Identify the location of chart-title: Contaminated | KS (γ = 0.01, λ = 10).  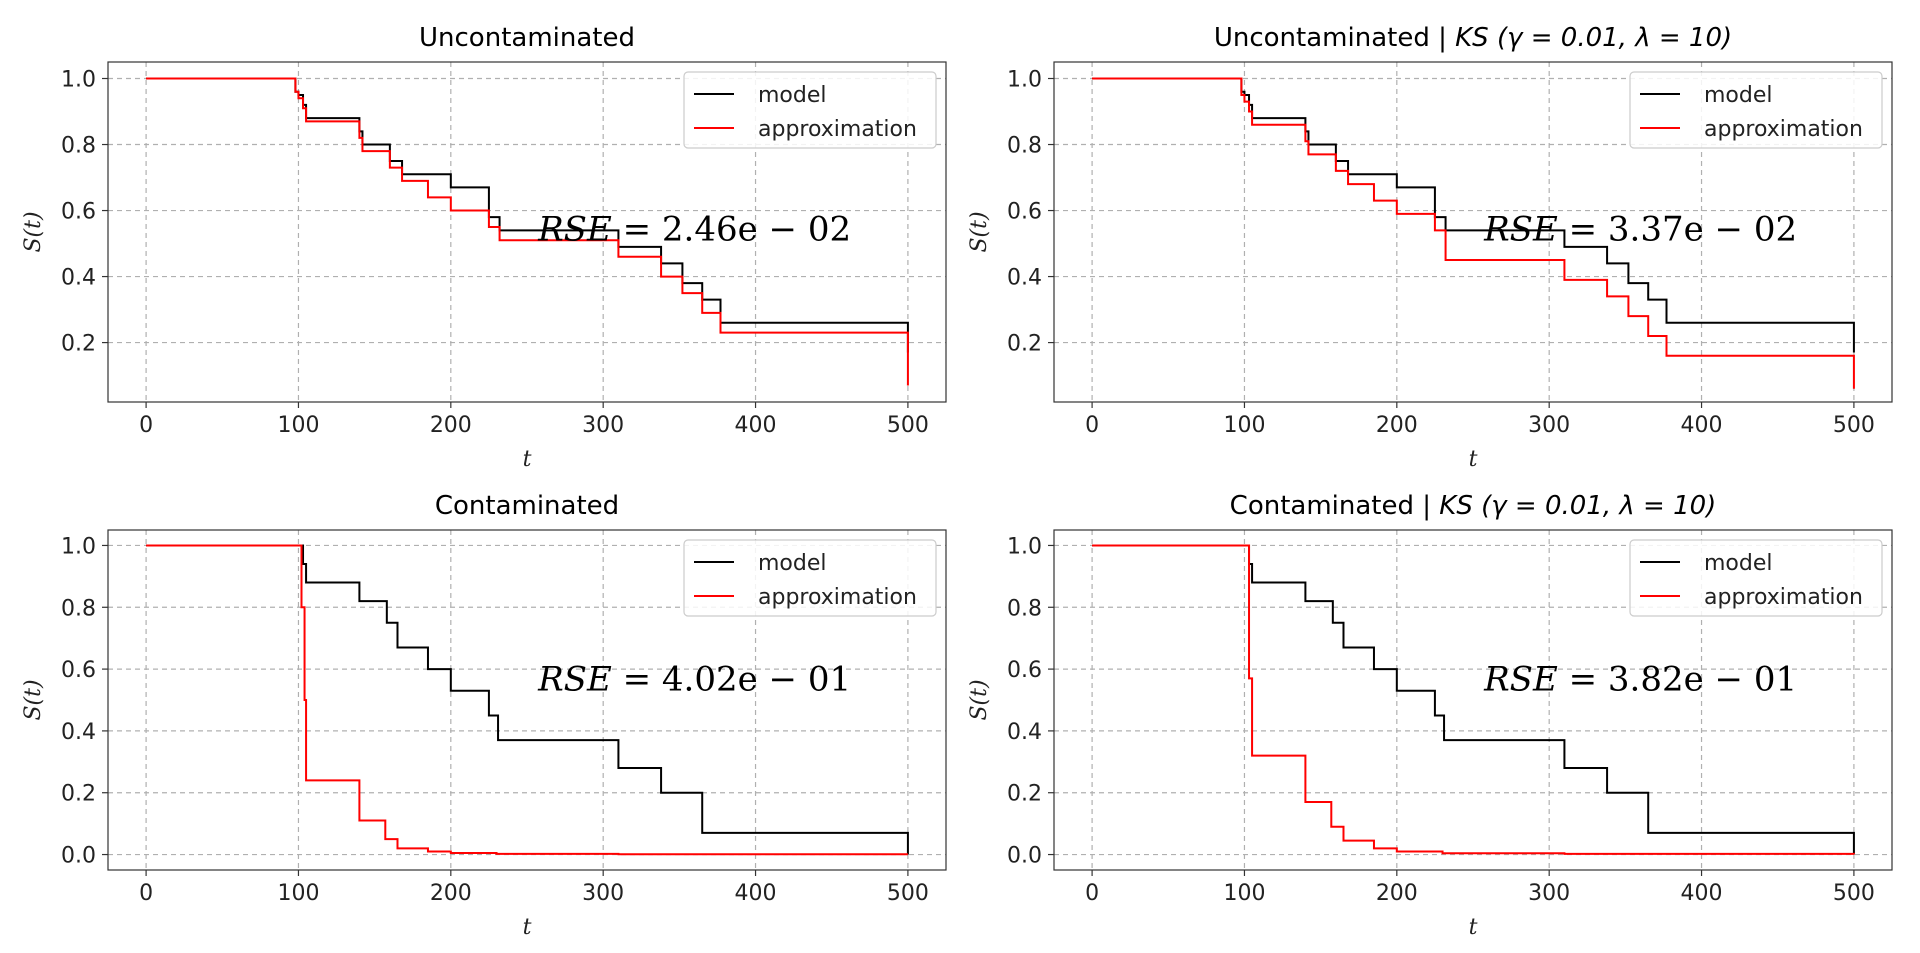
(1473, 506).